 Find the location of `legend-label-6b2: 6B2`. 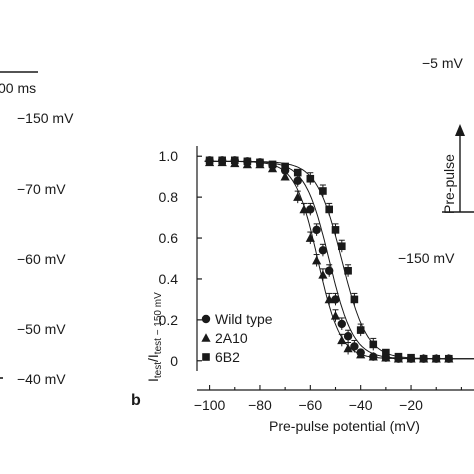

legend-label-6b2: 6B2 is located at coordinates (227, 357).